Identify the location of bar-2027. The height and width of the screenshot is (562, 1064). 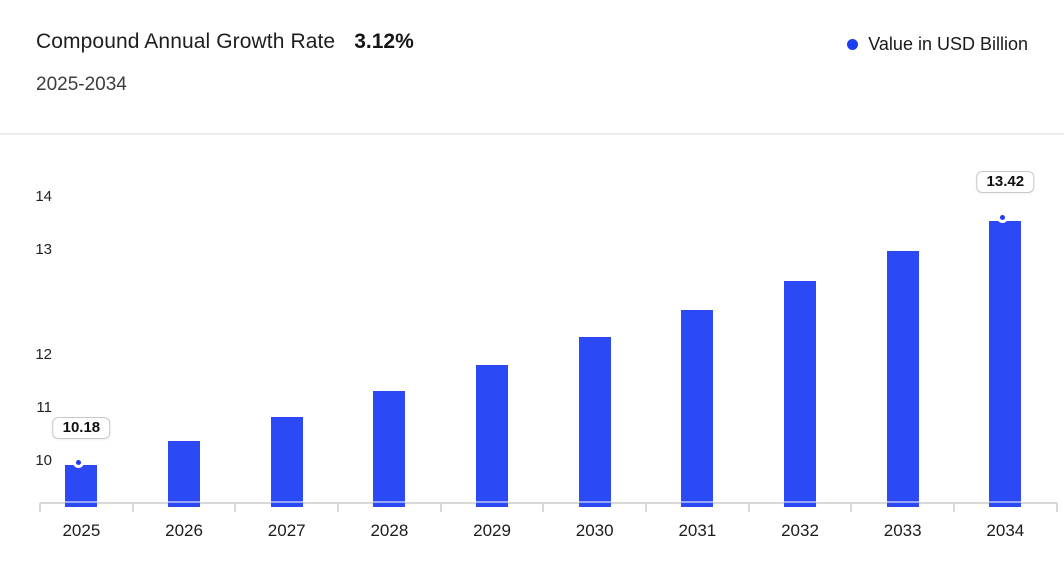
(286, 462).